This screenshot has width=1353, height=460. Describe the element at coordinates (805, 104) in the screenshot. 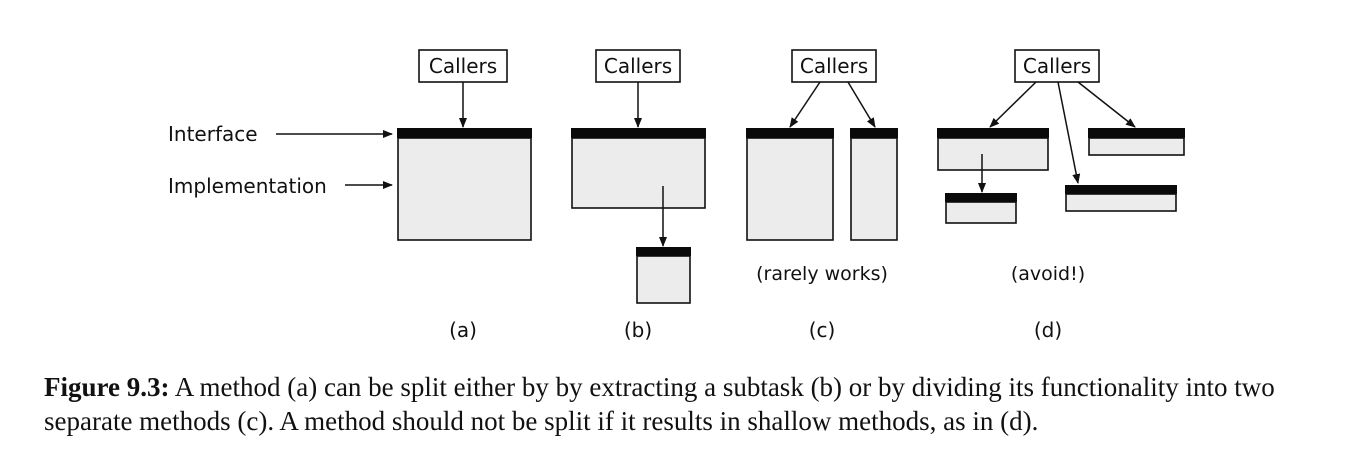

I see `caller-arrow-c-left` at that location.